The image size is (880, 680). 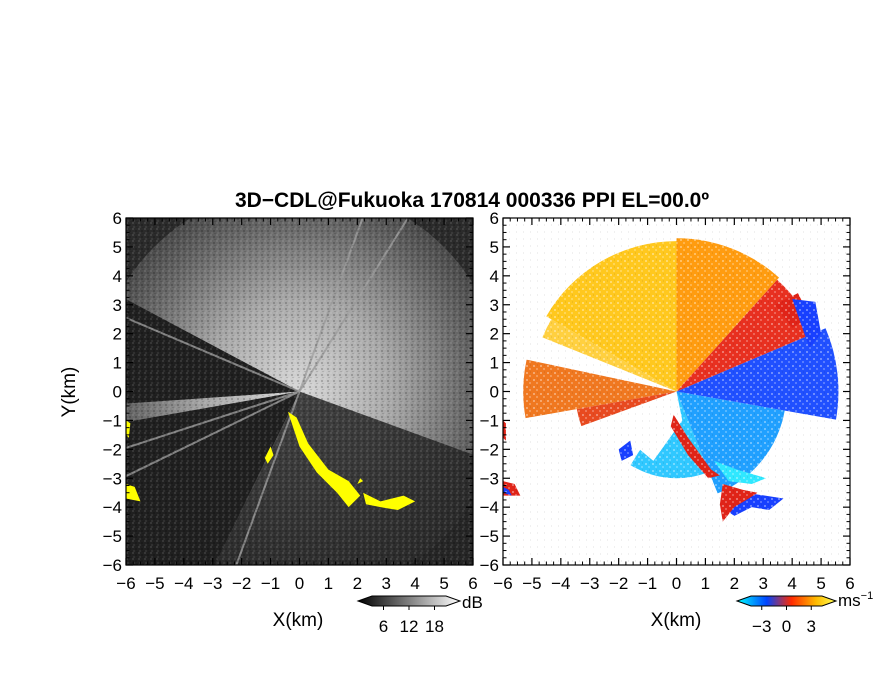 What do you see at coordinates (125, 583) in the screenshot?
I see `left-x-tick-label: −6` at bounding box center [125, 583].